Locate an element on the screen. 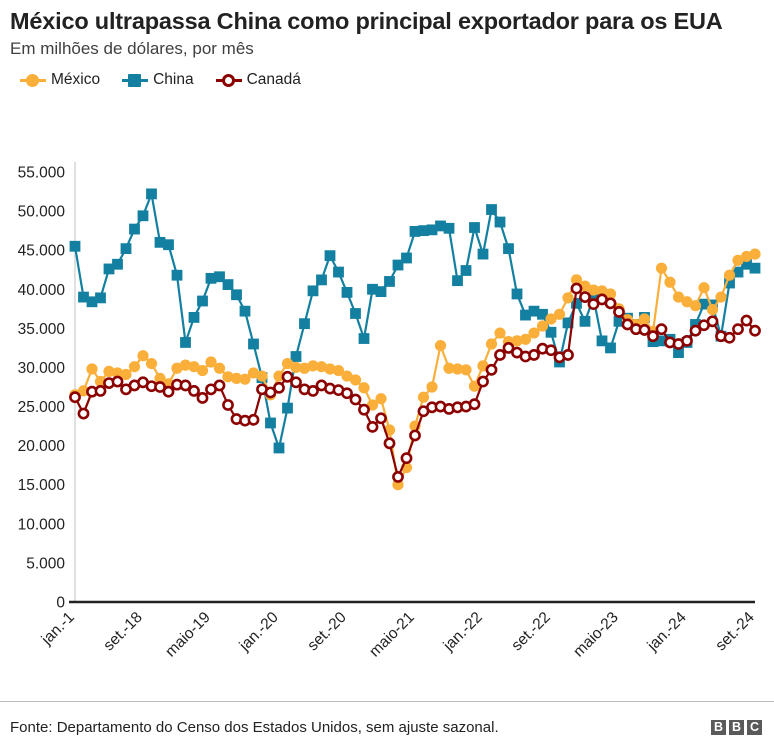  x-axis-tick-label: jan.-20 is located at coordinates (259, 632).